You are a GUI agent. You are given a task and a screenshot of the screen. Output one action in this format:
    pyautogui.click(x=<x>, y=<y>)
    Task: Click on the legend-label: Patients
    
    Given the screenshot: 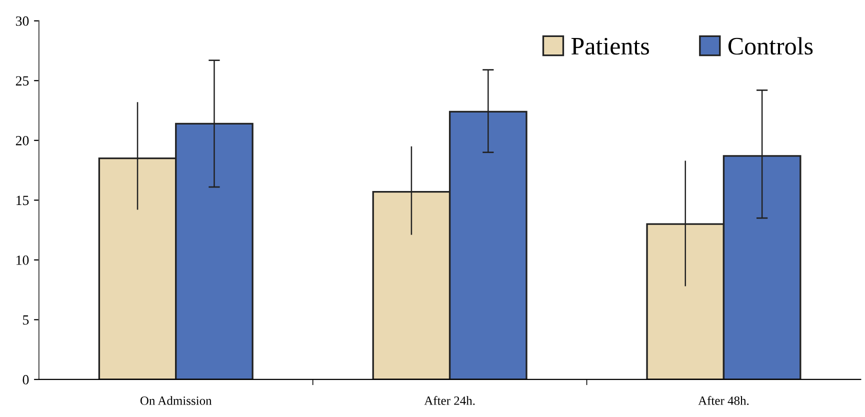 What is the action you would take?
    pyautogui.click(x=610, y=46)
    